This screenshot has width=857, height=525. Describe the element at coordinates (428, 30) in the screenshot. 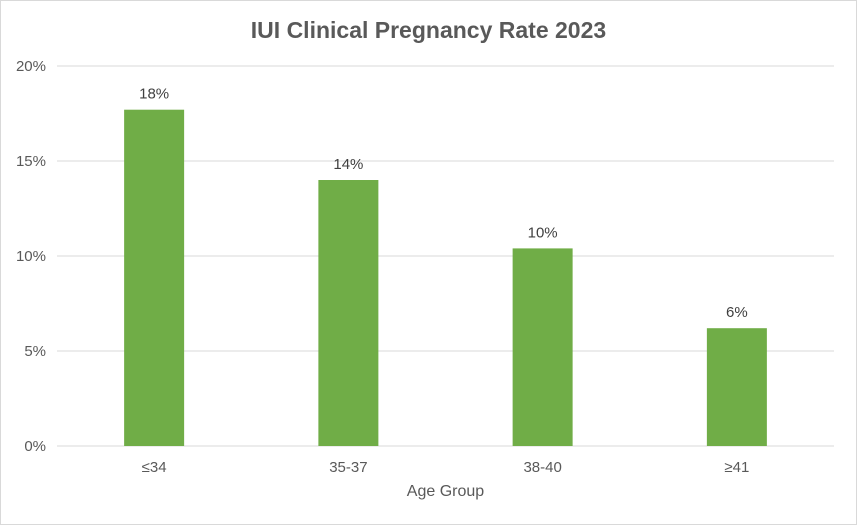

I see `chart-title: IUI Clinical Pregnancy Rate 2023` at that location.